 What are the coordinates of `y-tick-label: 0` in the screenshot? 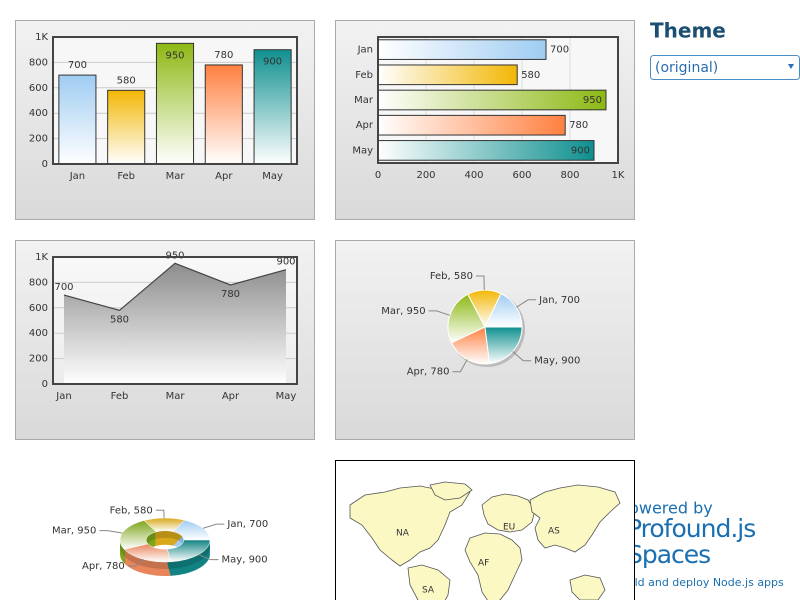 It's located at (45, 164).